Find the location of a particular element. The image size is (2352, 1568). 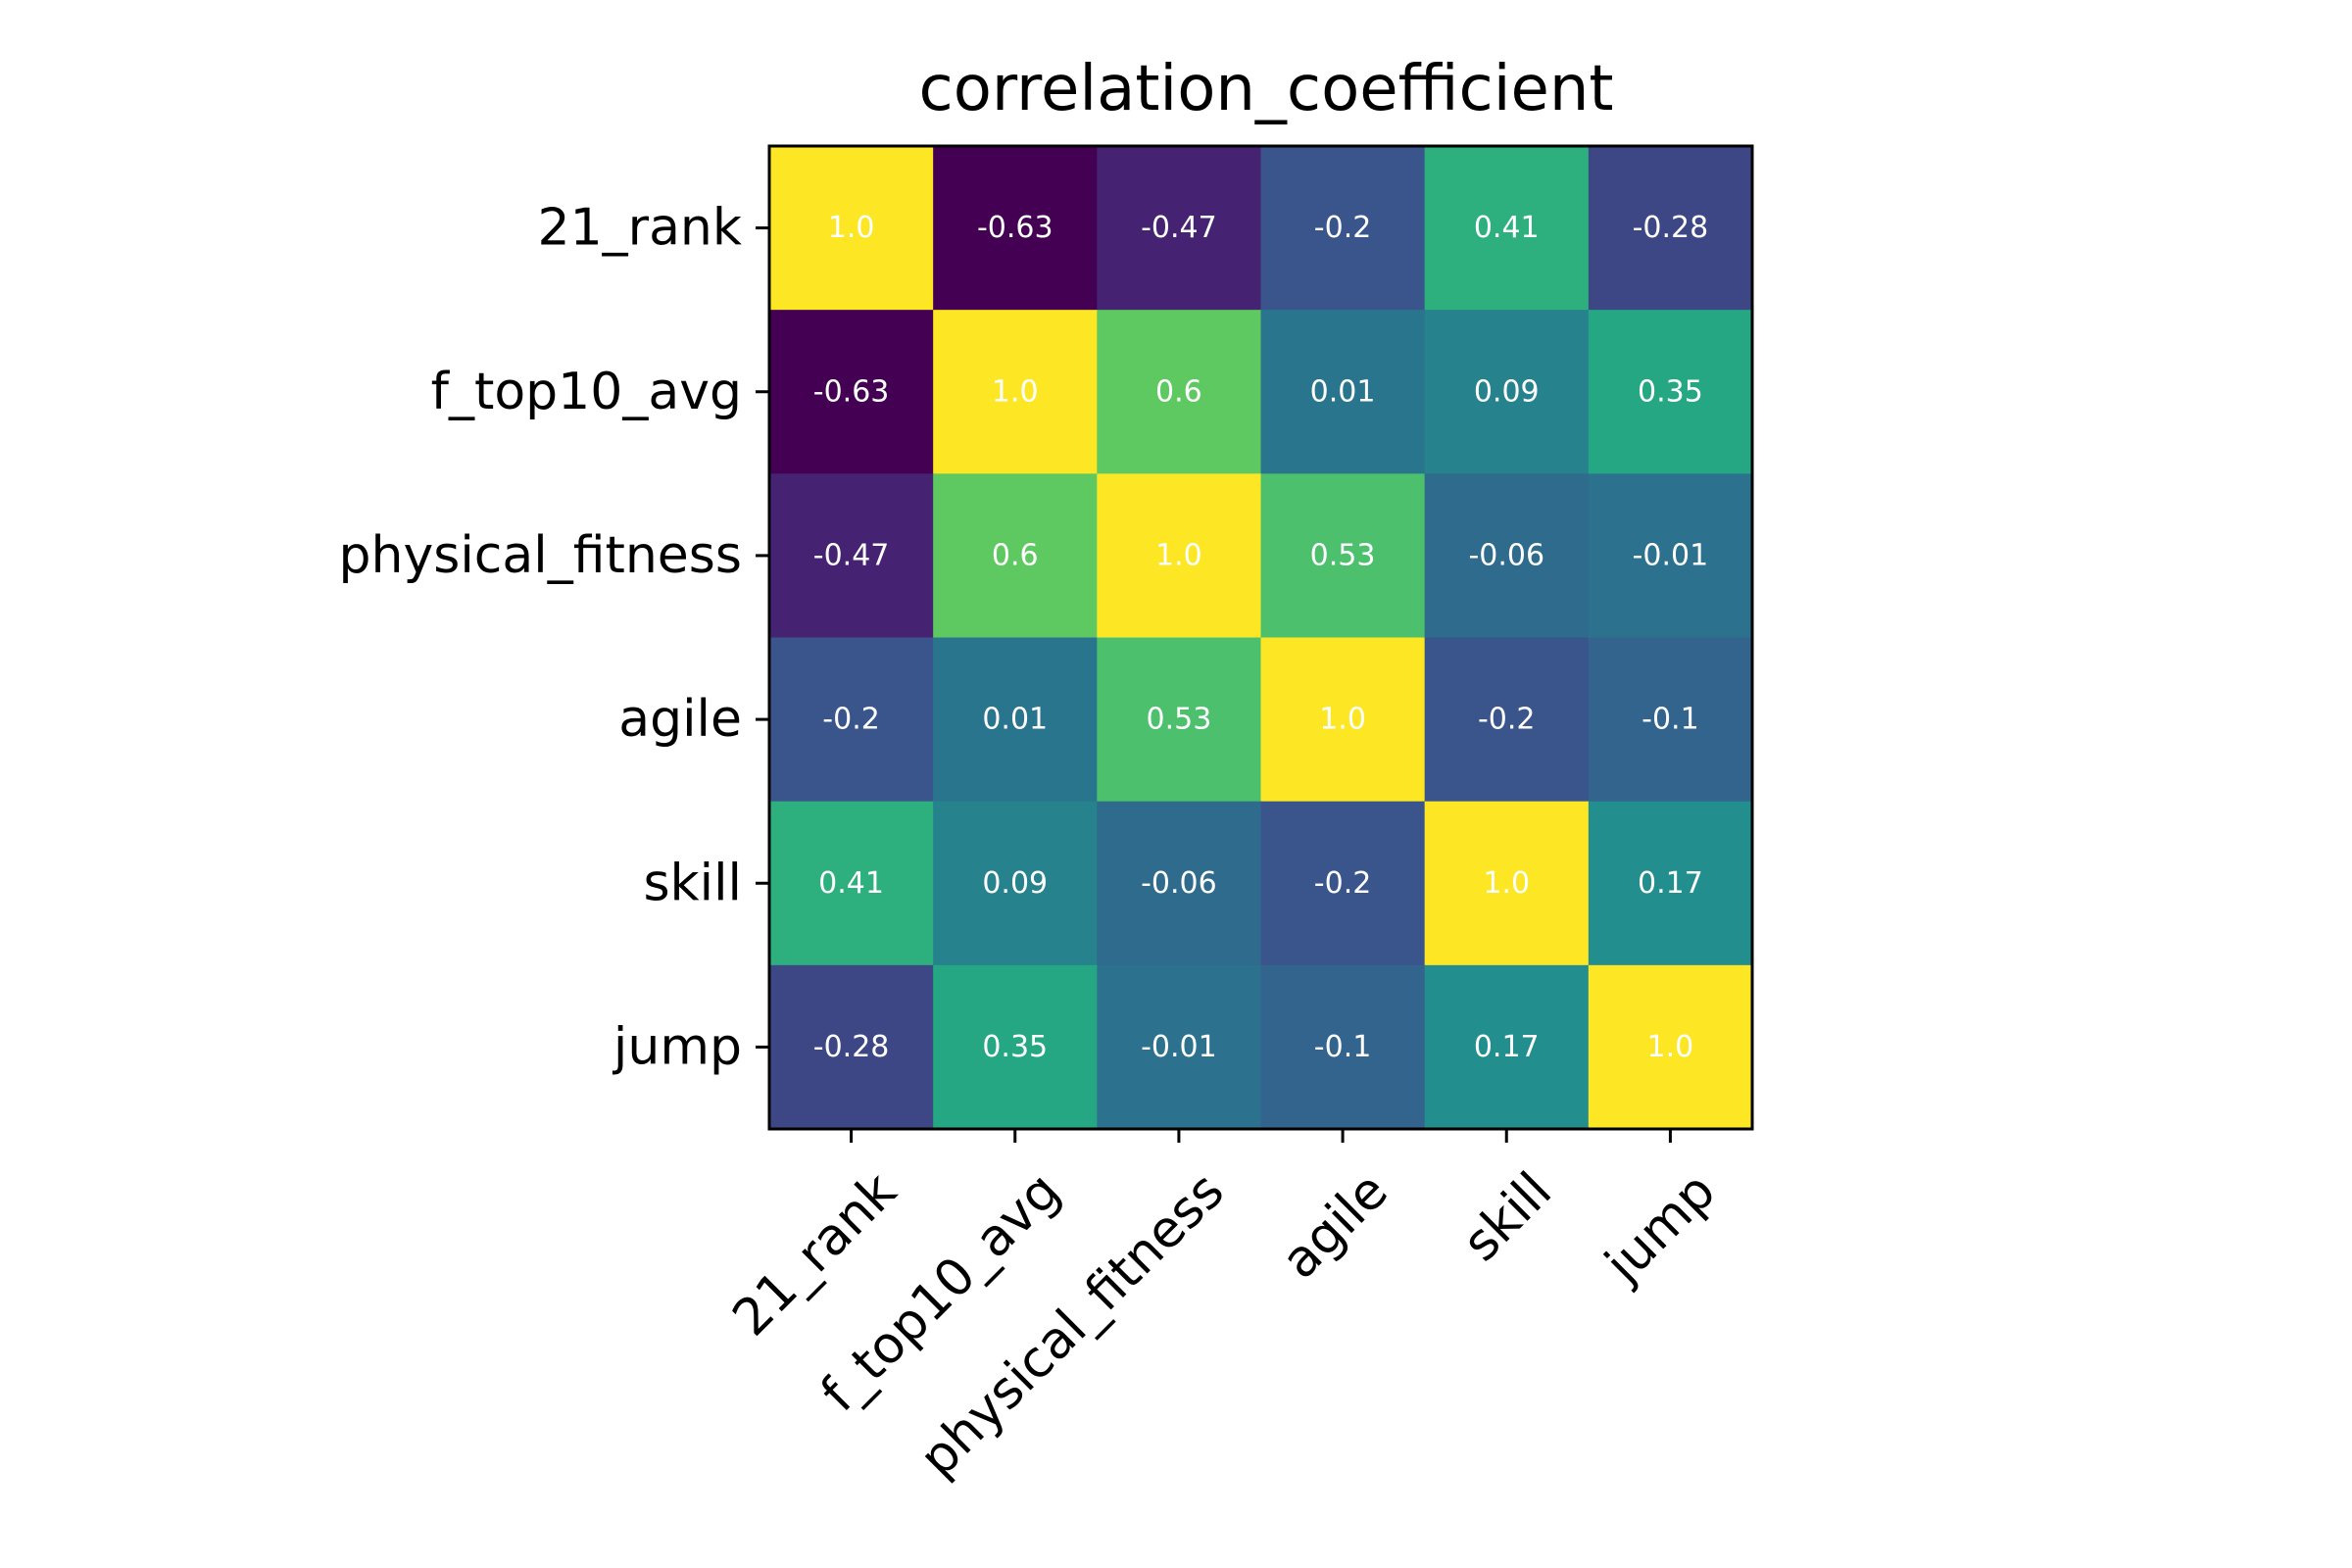

y-tick-label: f_top10_avg is located at coordinates (586, 392).